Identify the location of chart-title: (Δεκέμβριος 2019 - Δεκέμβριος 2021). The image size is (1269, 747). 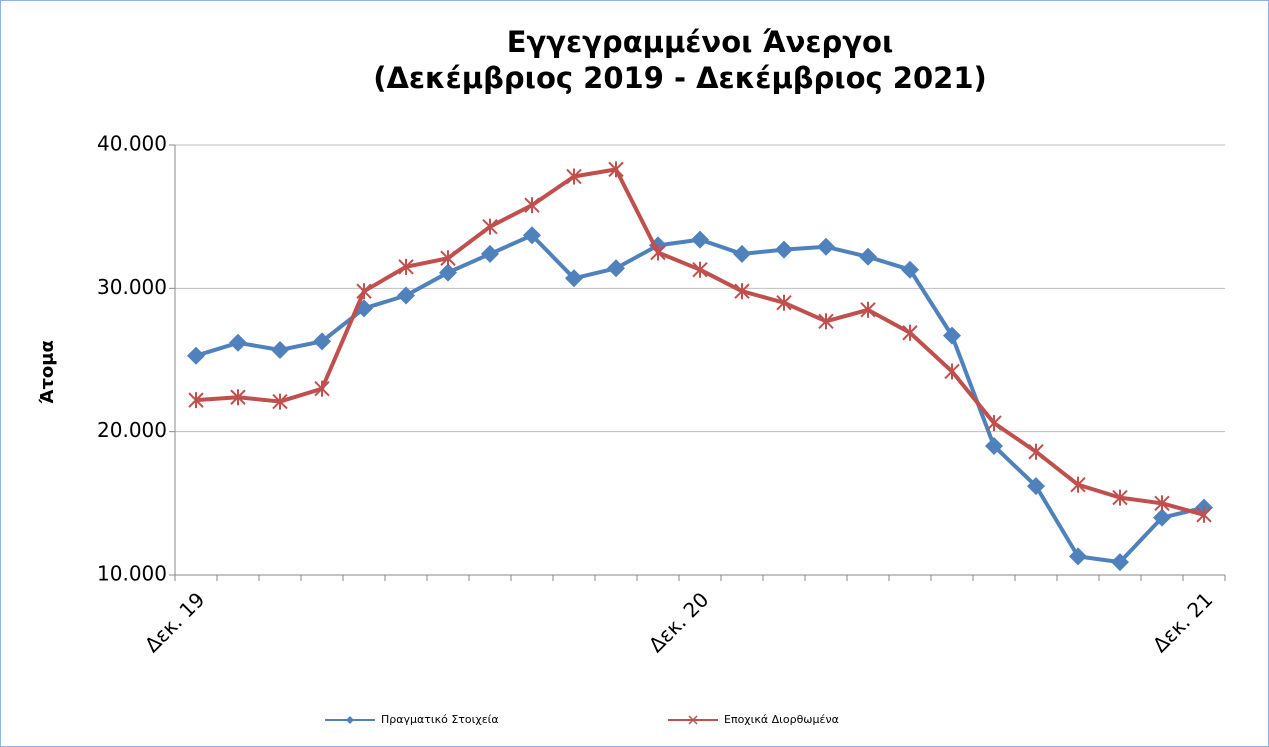
(680, 78).